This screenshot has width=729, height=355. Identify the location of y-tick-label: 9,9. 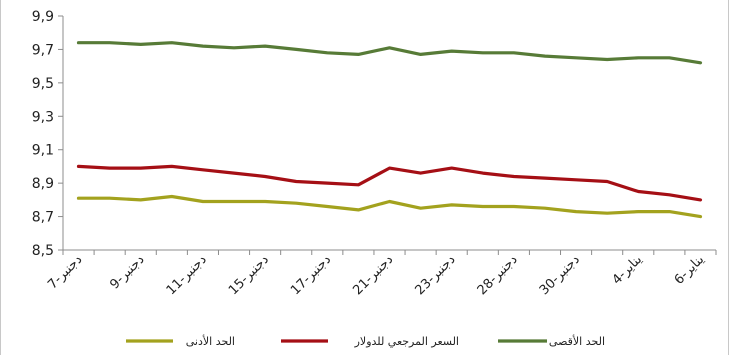
(43, 17).